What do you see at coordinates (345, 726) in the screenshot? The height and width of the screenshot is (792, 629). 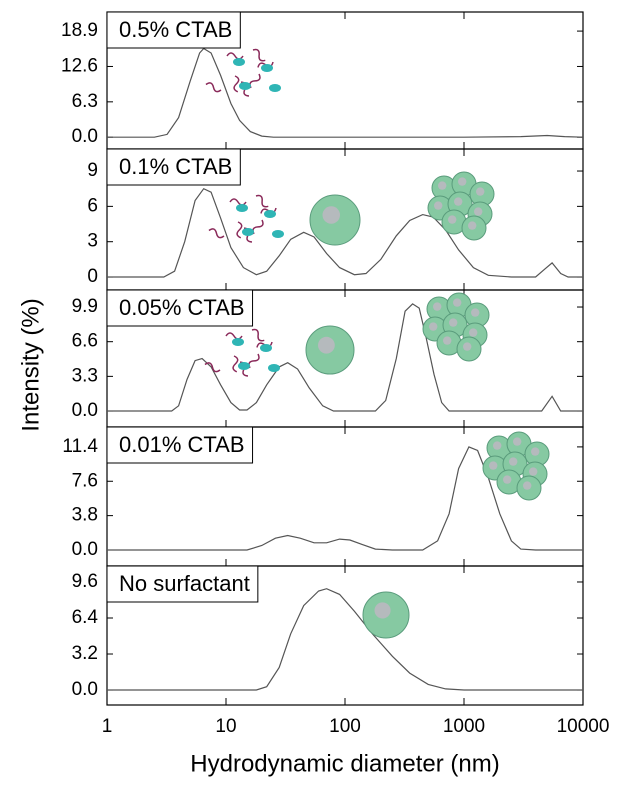 I see `x-tick-label: 100` at bounding box center [345, 726].